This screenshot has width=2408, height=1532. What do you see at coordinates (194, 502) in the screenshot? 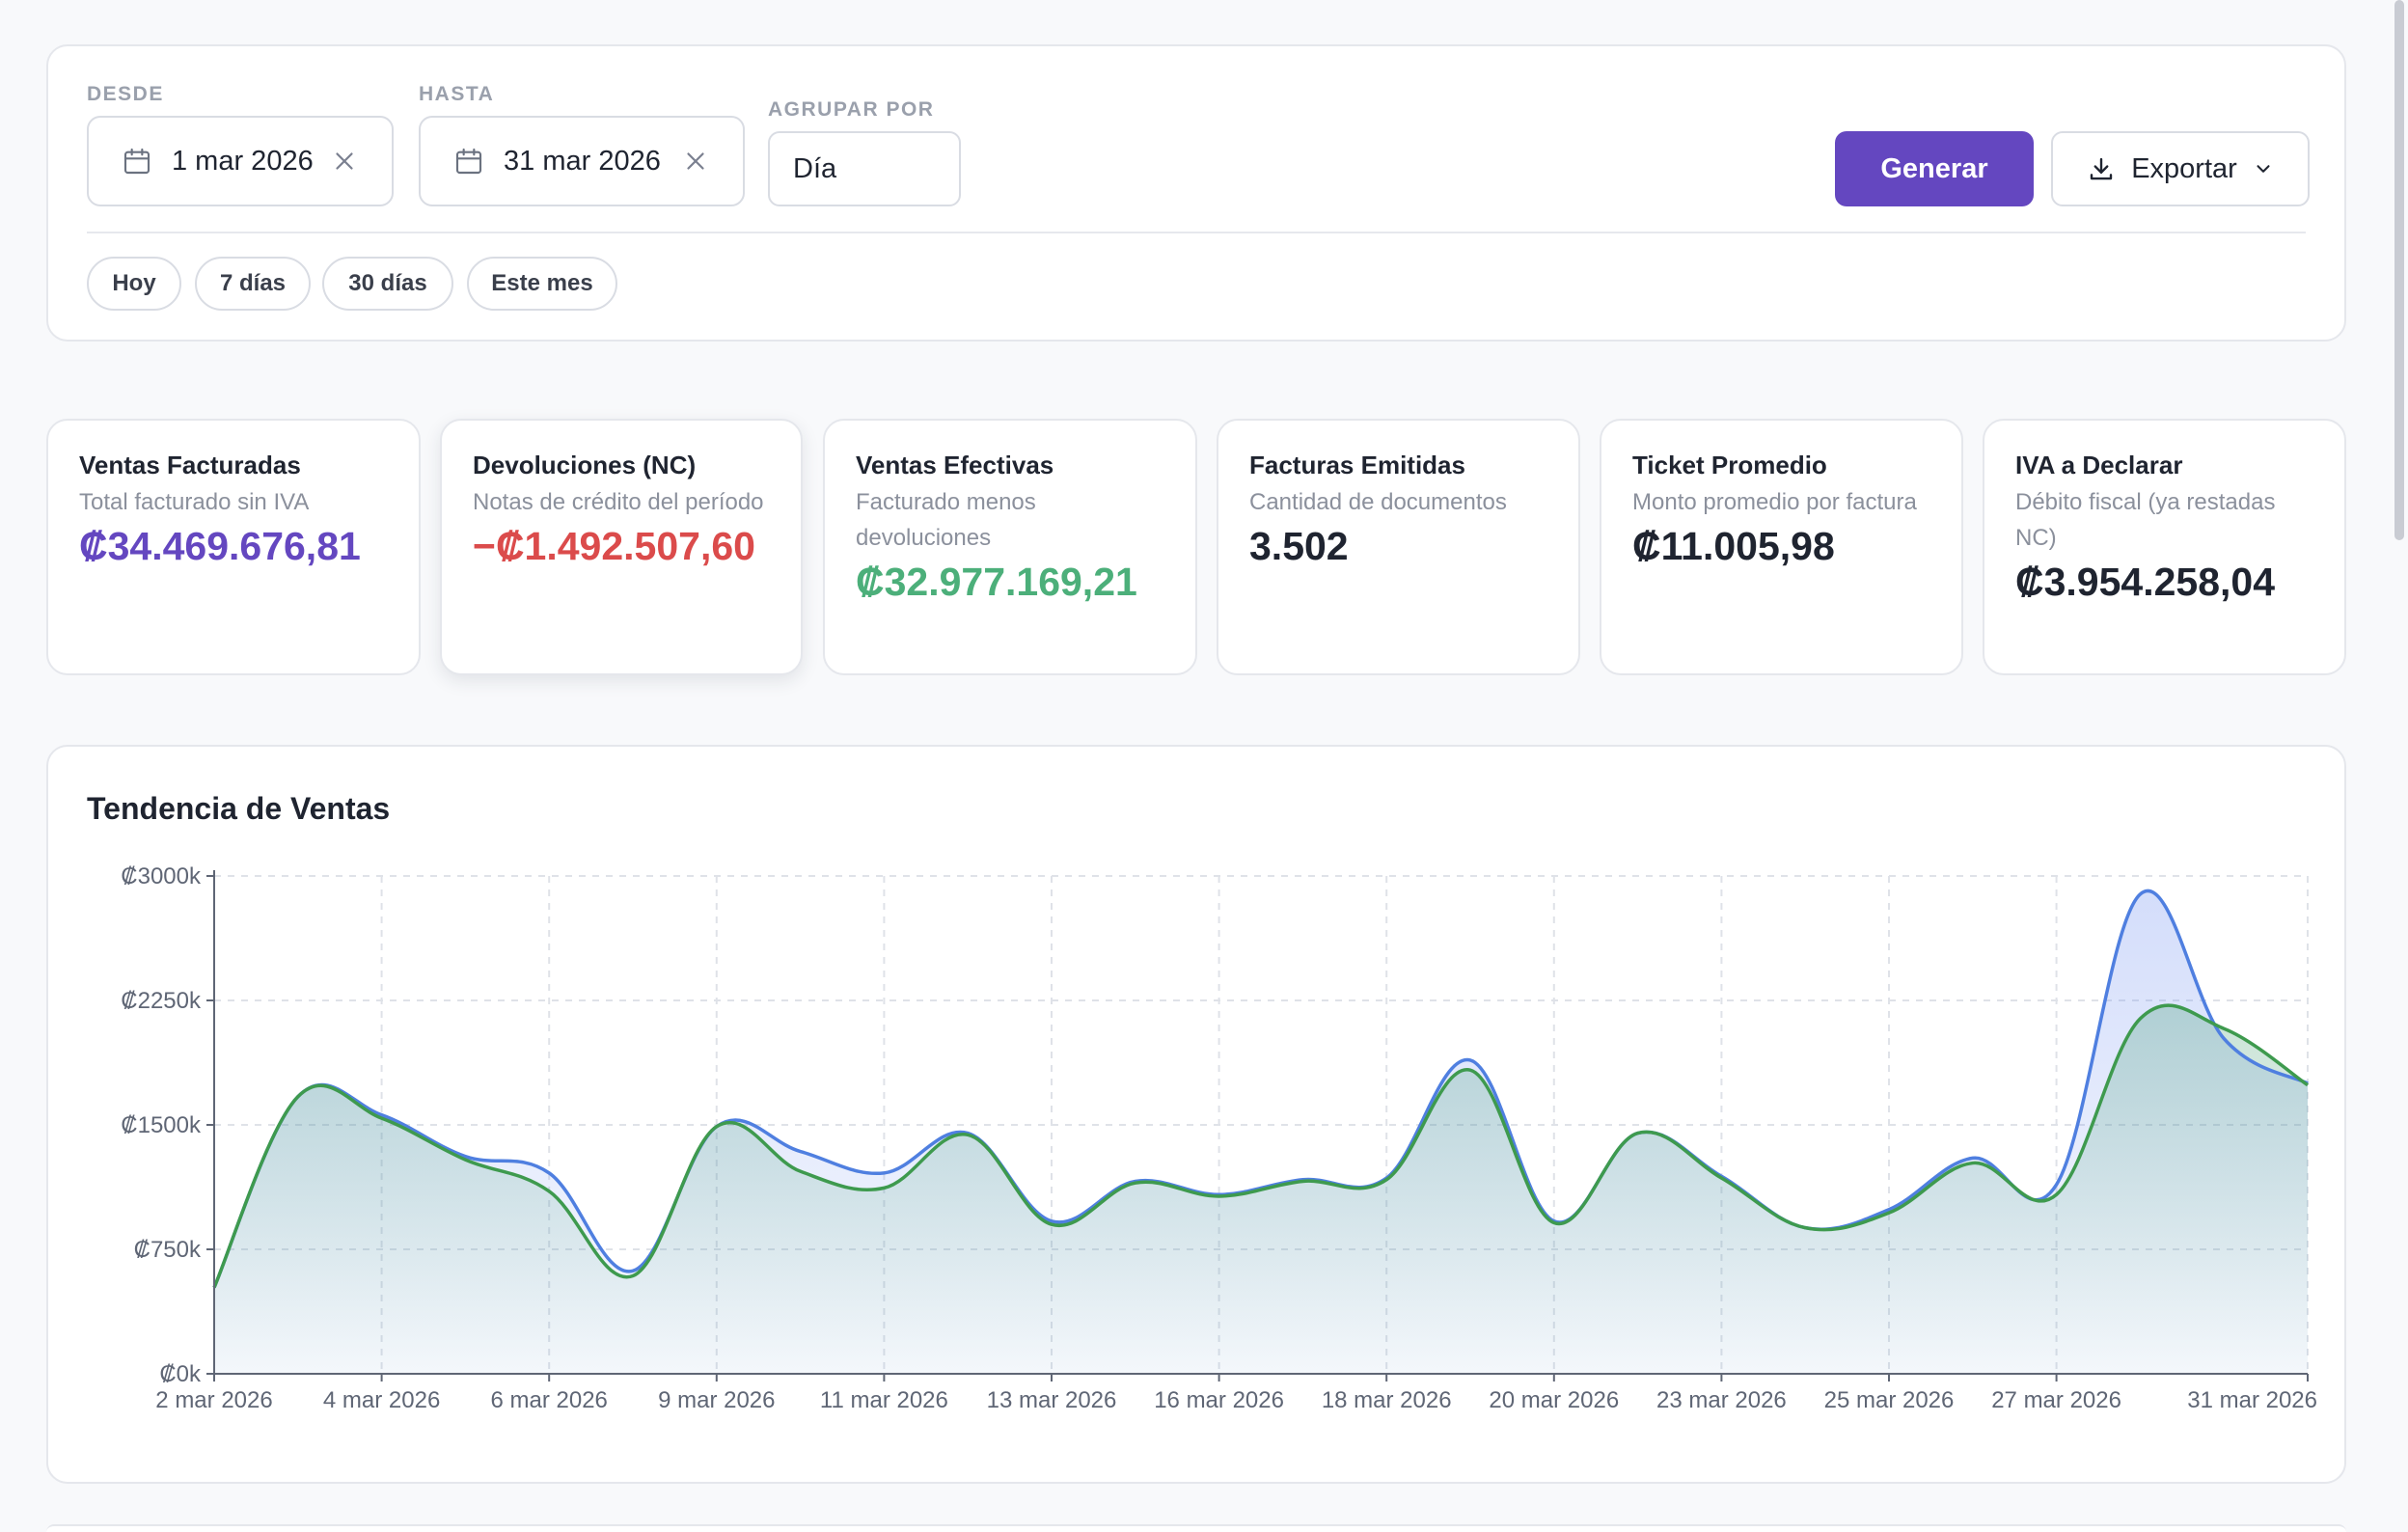
I see `kpi-subtitle: Total facturado sin IVA` at bounding box center [194, 502].